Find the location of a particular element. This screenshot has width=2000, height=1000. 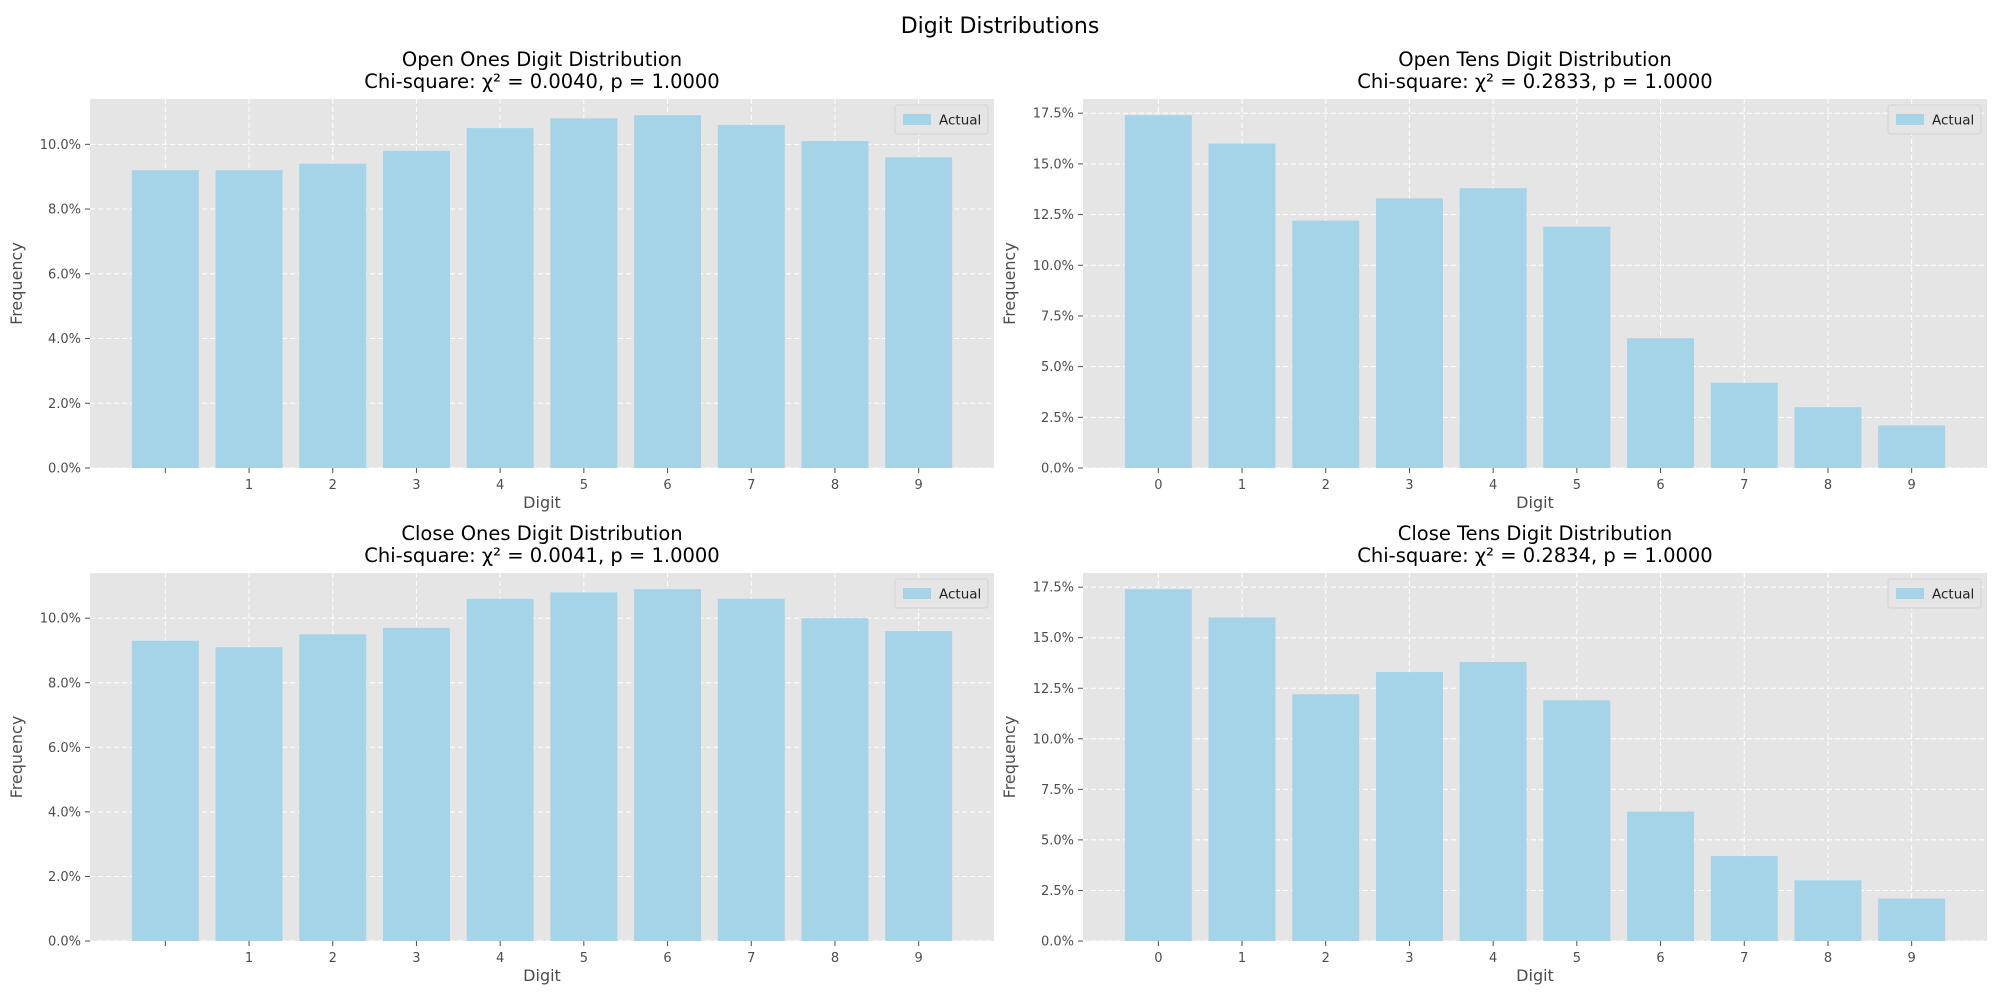

y-tick-label: 7.5% is located at coordinates (1057, 316).